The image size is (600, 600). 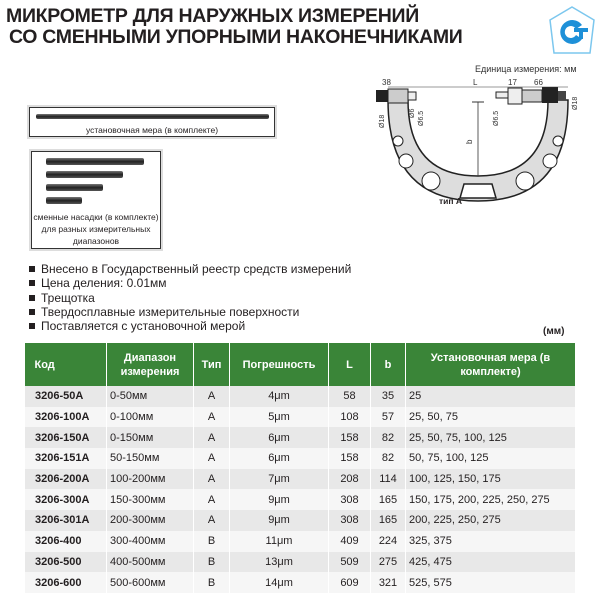 What do you see at coordinates (490, 417) in the screenshot?
I see `table-cell: 25, 50, 75` at bounding box center [490, 417].